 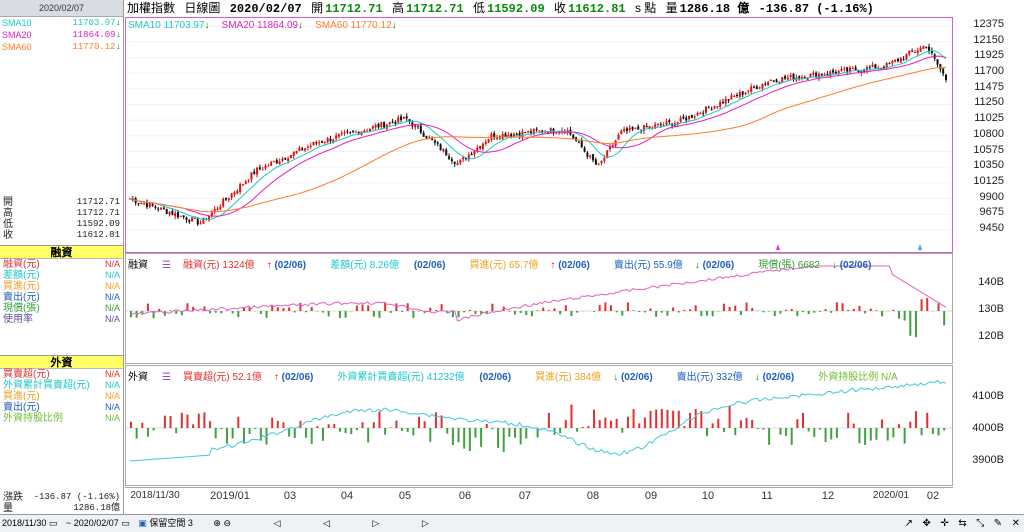 I want to click on x-tick-label: 04, so click(x=347, y=496).